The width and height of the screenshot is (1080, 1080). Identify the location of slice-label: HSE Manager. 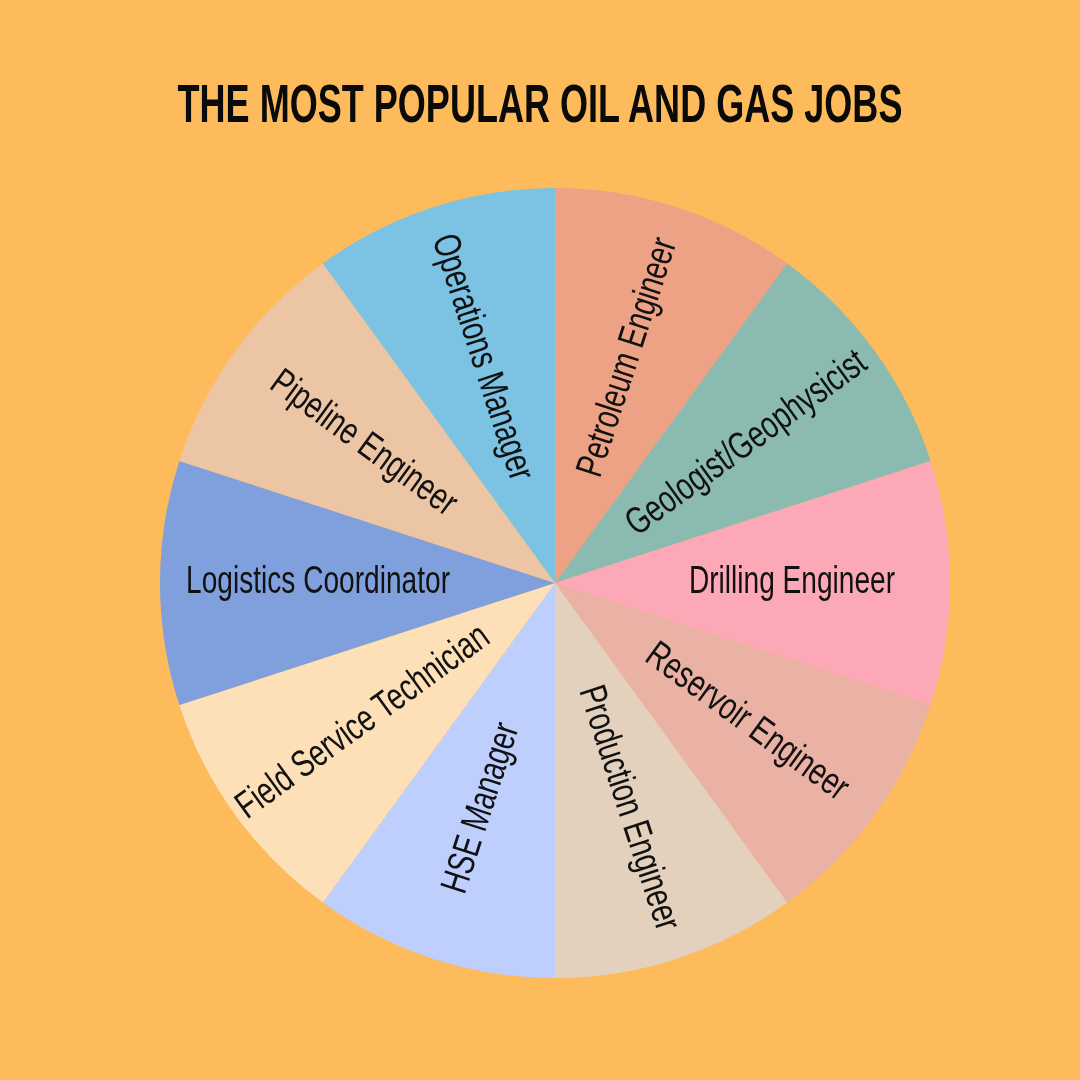
(479, 808).